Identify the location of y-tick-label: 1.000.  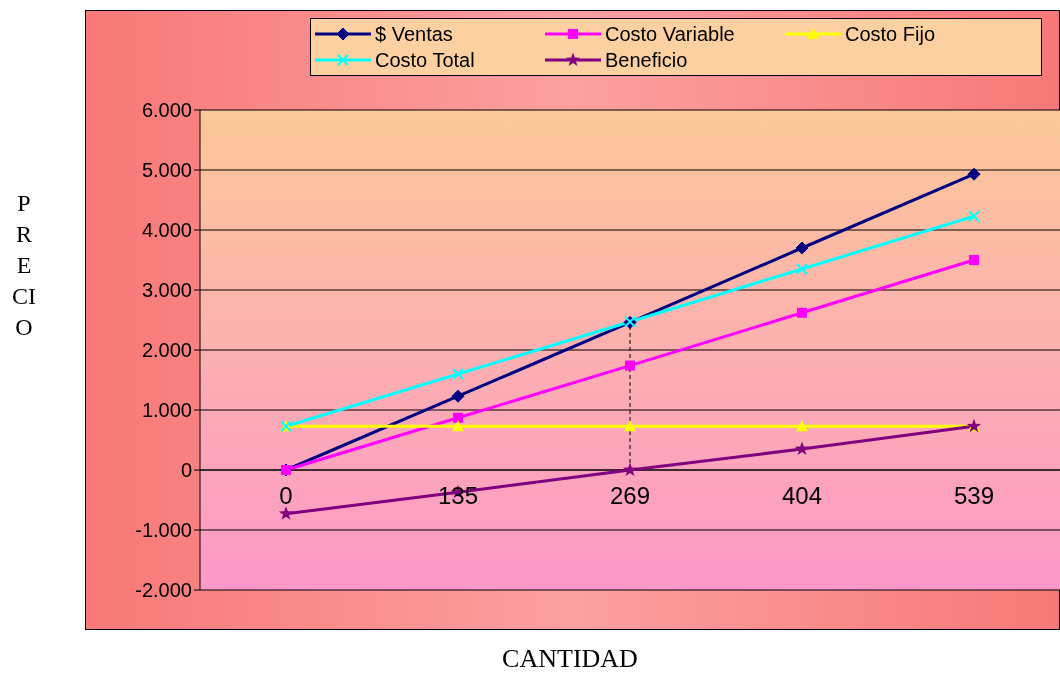
(166, 410).